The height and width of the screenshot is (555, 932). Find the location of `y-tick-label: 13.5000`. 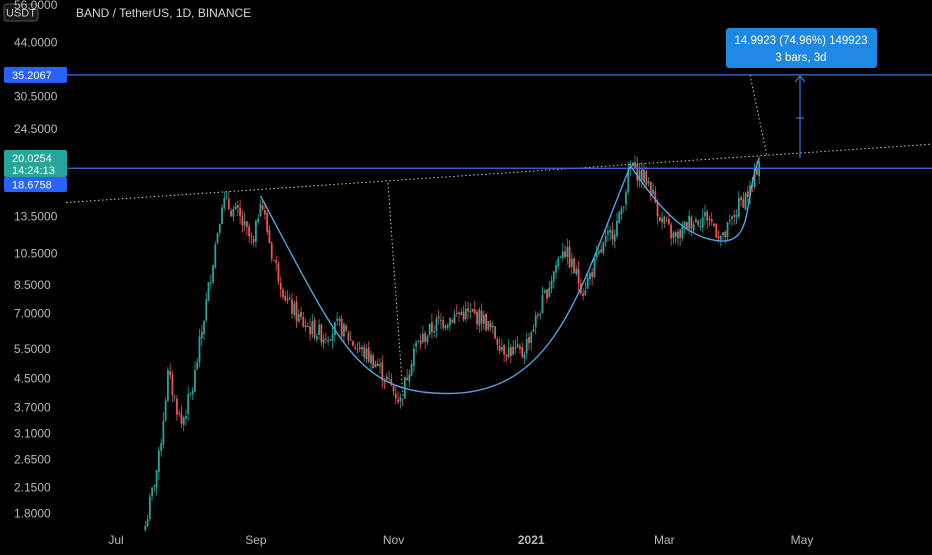

y-tick-label: 13.5000 is located at coordinates (36, 217).